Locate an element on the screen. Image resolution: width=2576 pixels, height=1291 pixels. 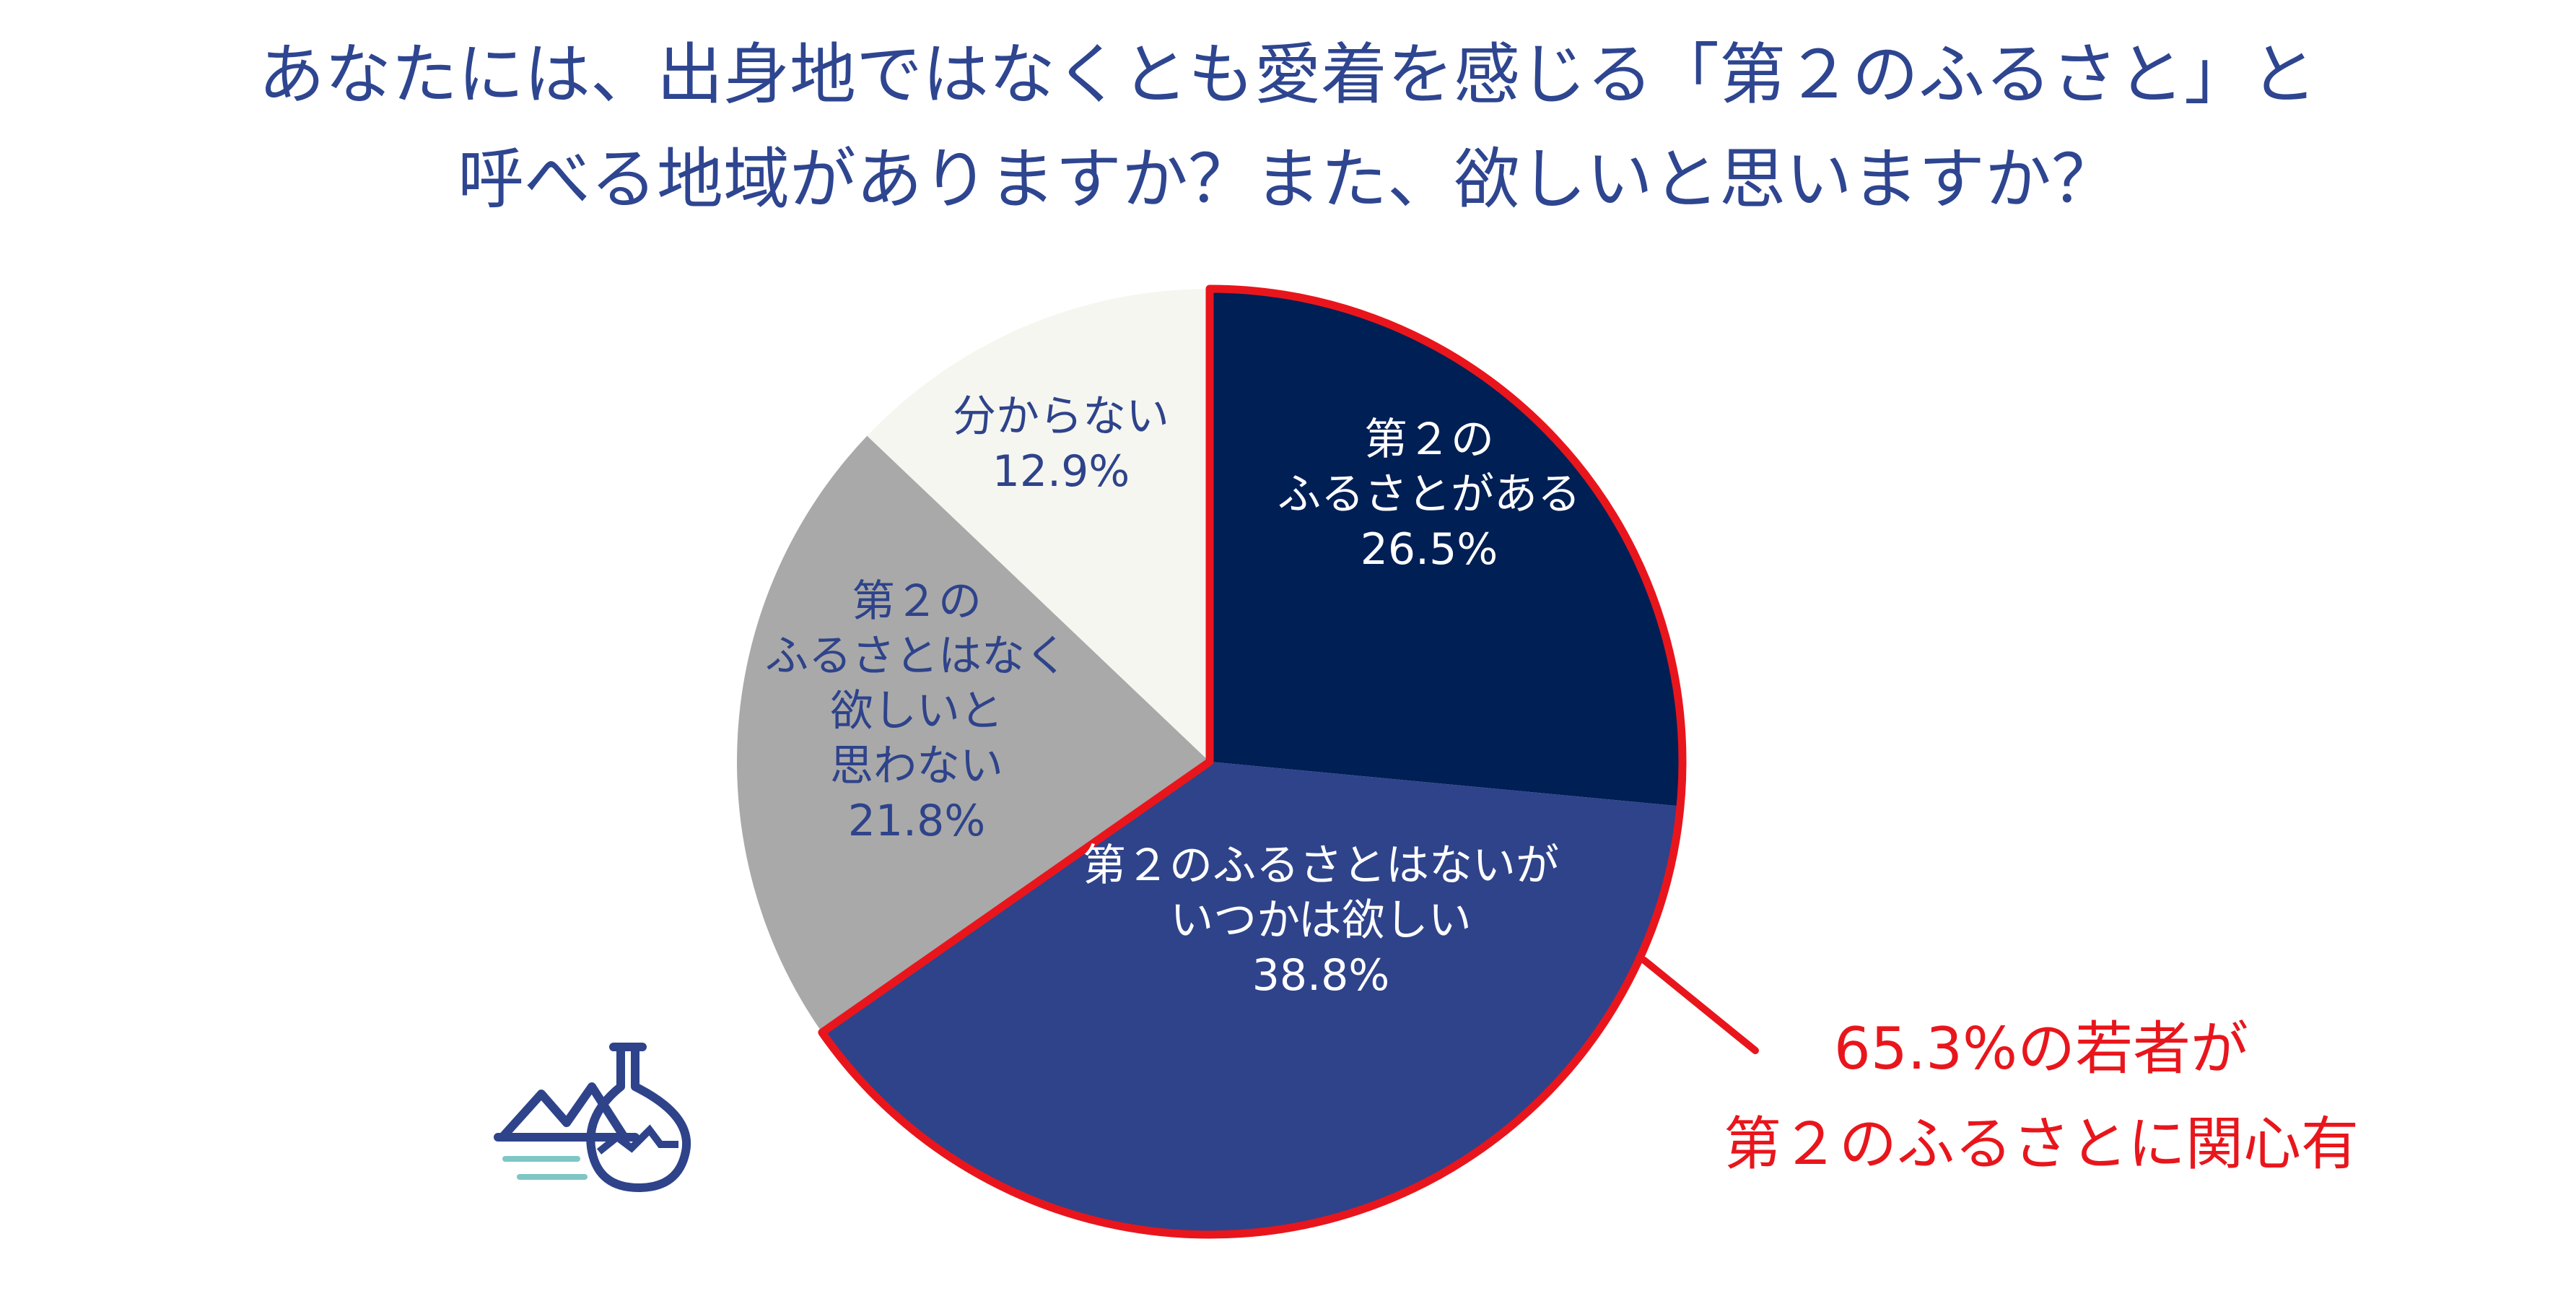
slice-3-value-label: 21.8% is located at coordinates (917, 821).